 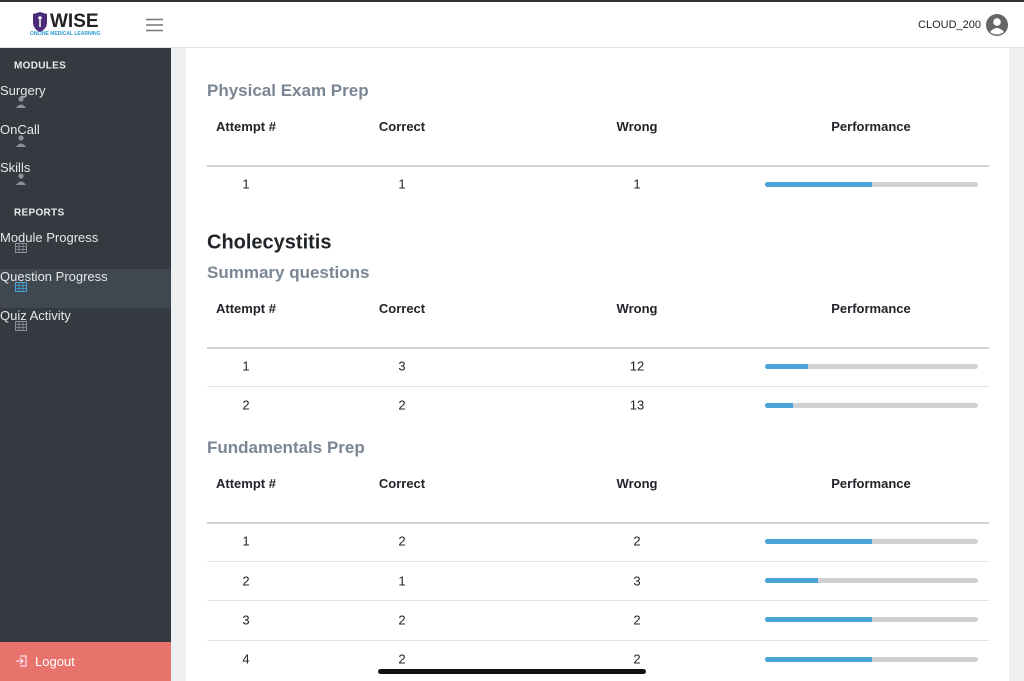 I want to click on logout-button: Logout, so click(x=85, y=661).